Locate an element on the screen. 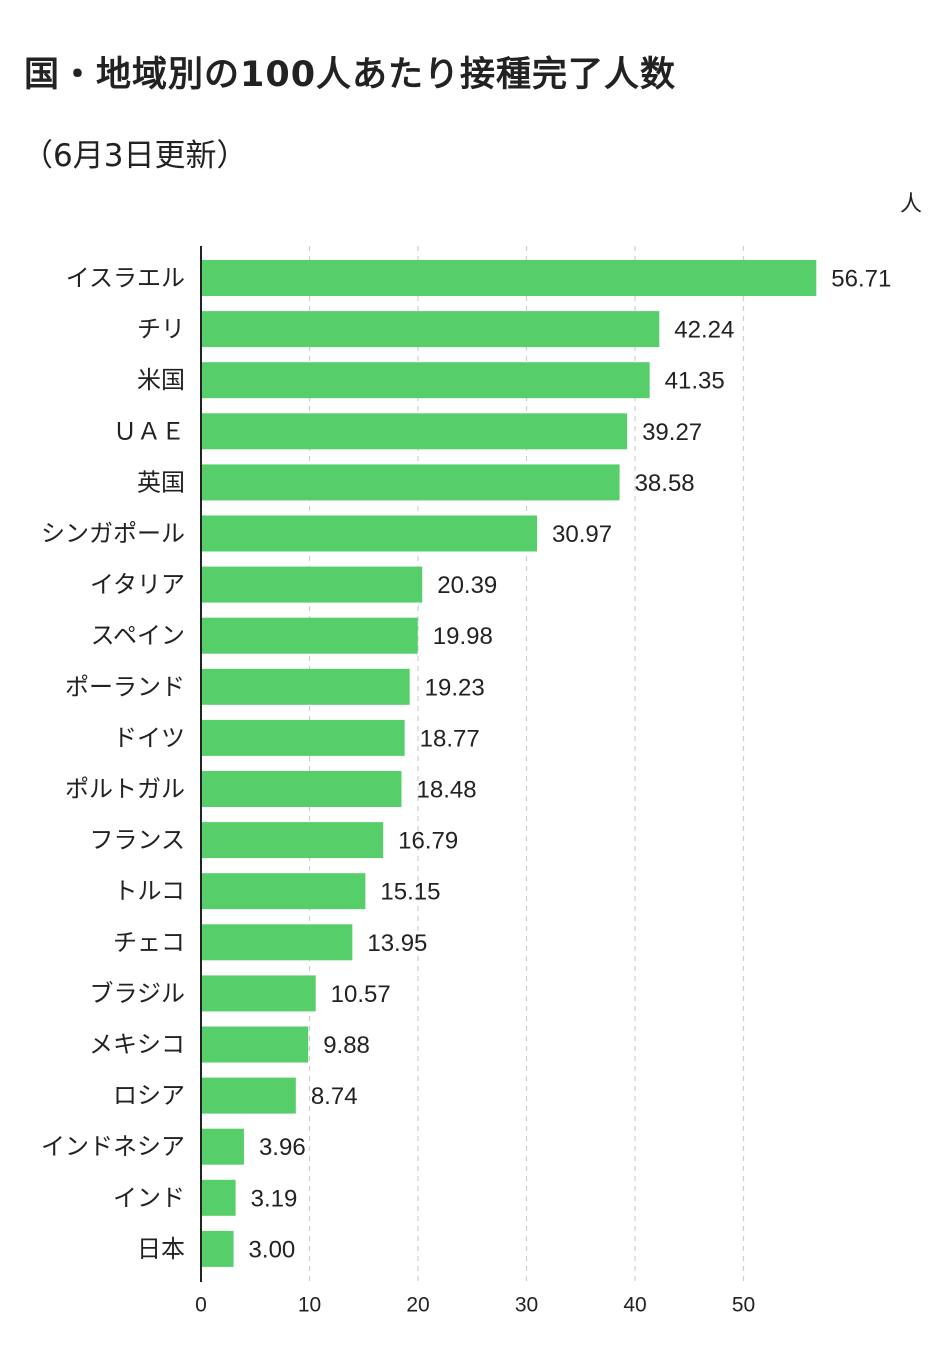  value-label-1: 42.24 is located at coordinates (704, 330).